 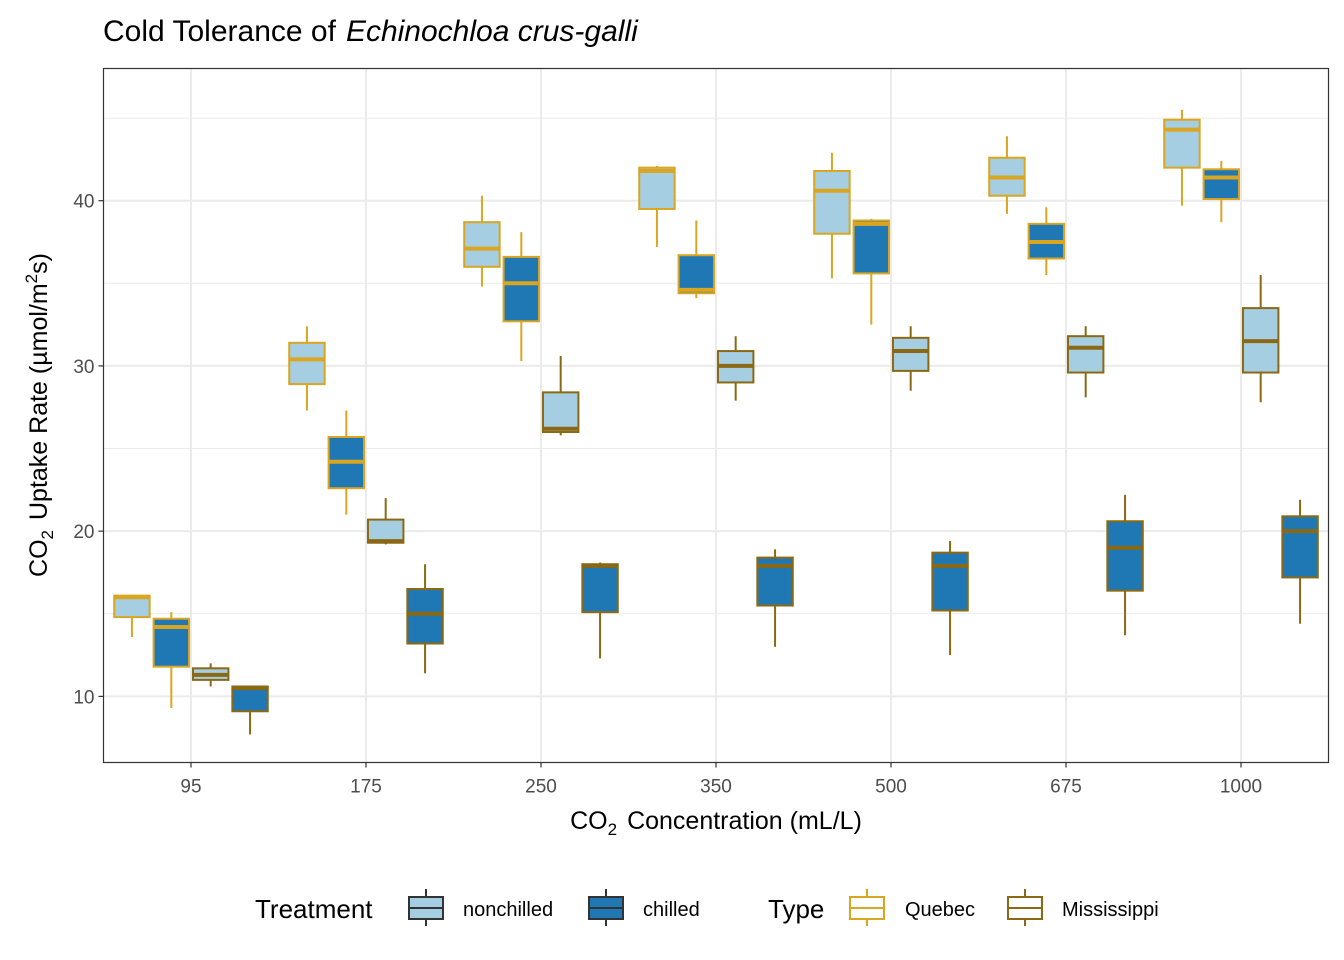 I want to click on y-tick-label: 30, so click(x=83, y=367).